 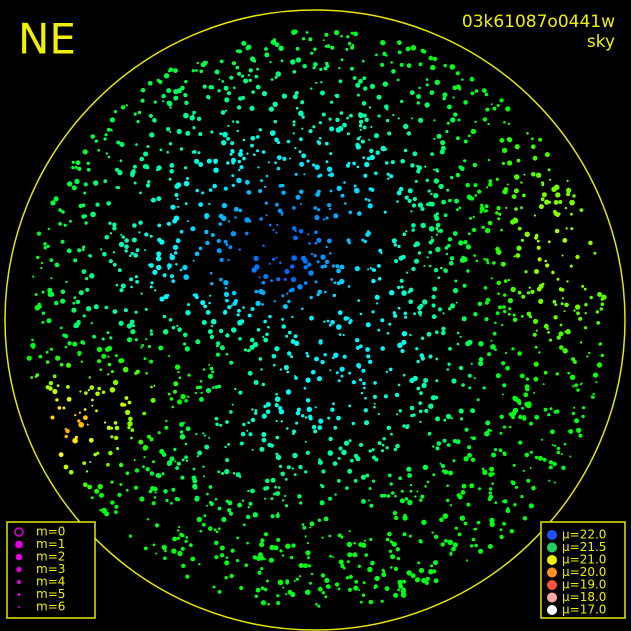 What do you see at coordinates (50, 532) in the screenshot?
I see `magnitude-label: m=0` at bounding box center [50, 532].